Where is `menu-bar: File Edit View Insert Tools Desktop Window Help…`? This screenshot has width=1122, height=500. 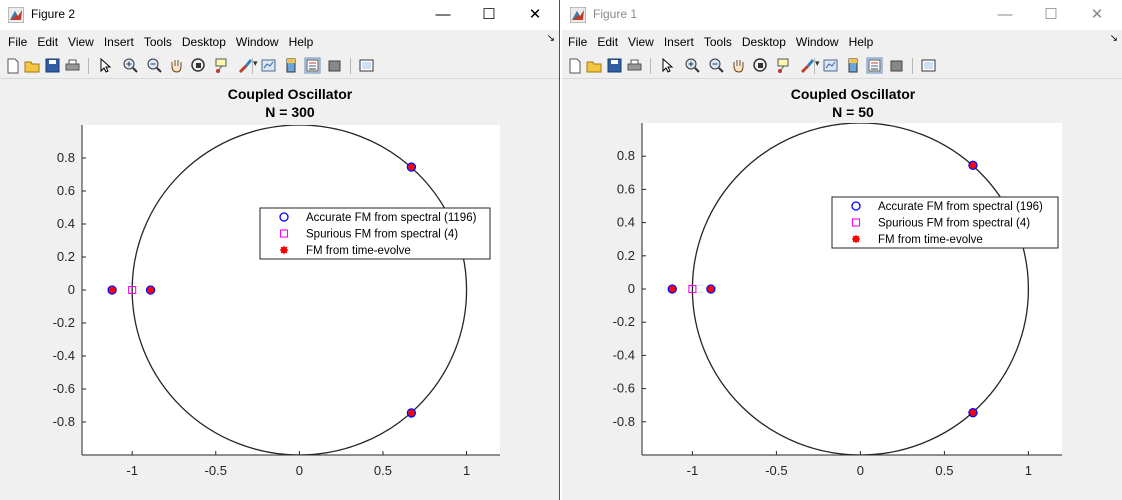 menu-bar: File Edit View Insert Tools Desktop Window Help… is located at coordinates (279, 42).